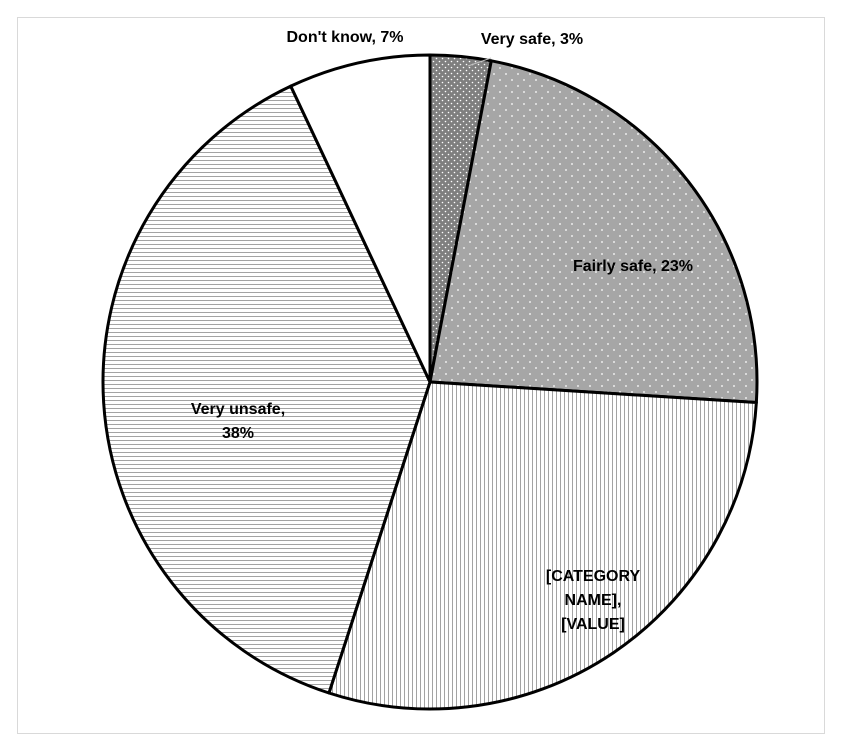 The image size is (842, 751). What do you see at coordinates (238, 421) in the screenshot?
I see `data-label-very-unsafe: Very unsafe, 38%` at bounding box center [238, 421].